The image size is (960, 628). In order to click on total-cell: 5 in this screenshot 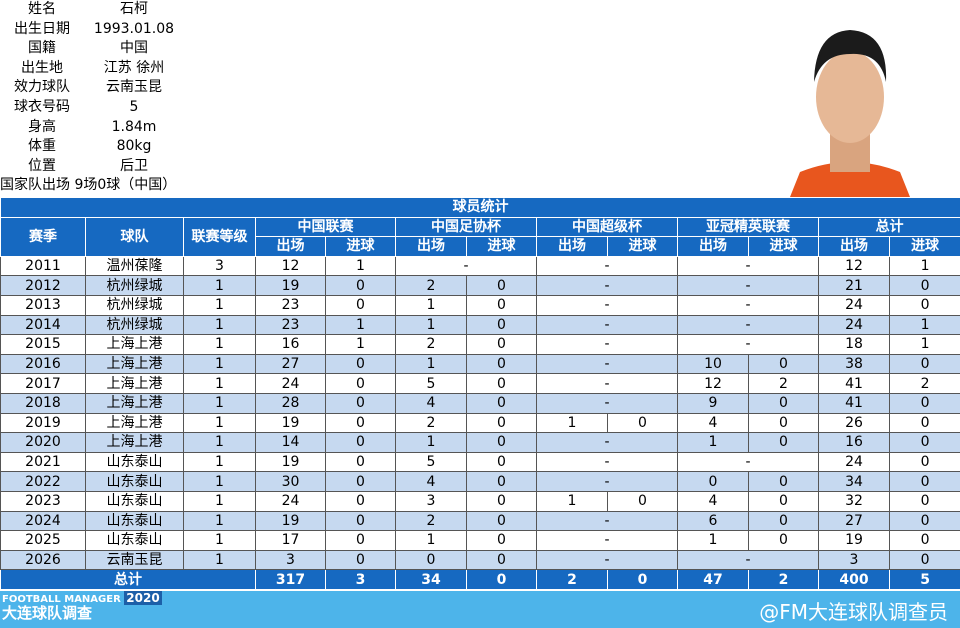, I will do `click(924, 579)`.